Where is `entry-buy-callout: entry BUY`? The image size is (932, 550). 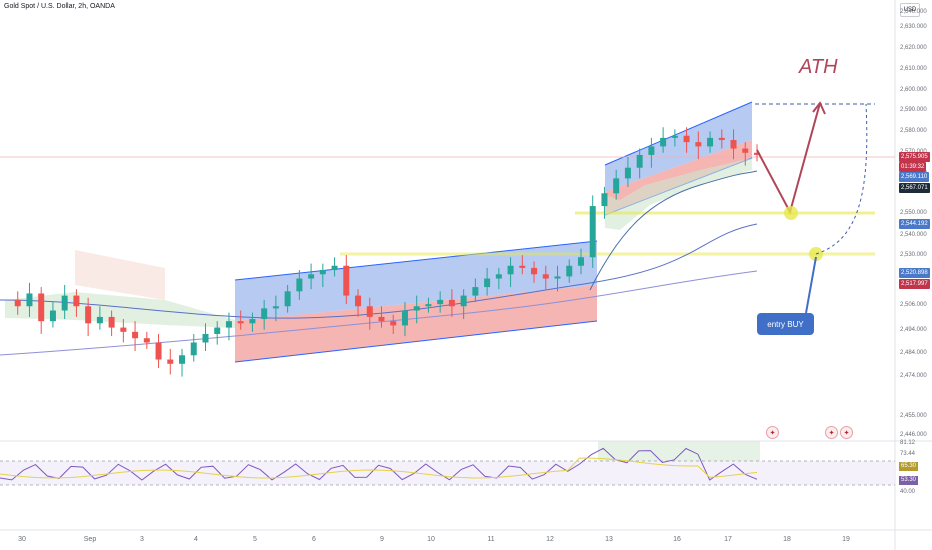 entry-buy-callout: entry BUY is located at coordinates (785, 324).